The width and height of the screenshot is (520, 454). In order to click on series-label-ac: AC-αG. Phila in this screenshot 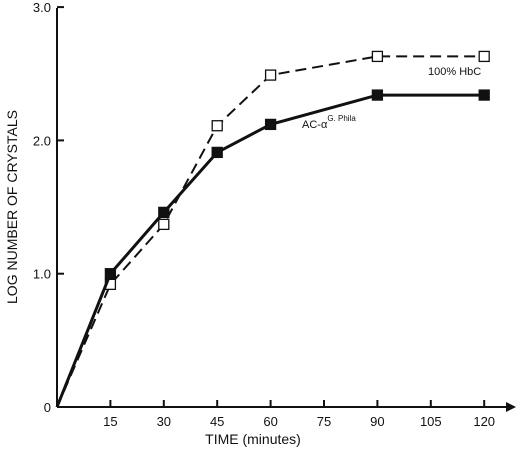, I will do `click(329, 122)`.